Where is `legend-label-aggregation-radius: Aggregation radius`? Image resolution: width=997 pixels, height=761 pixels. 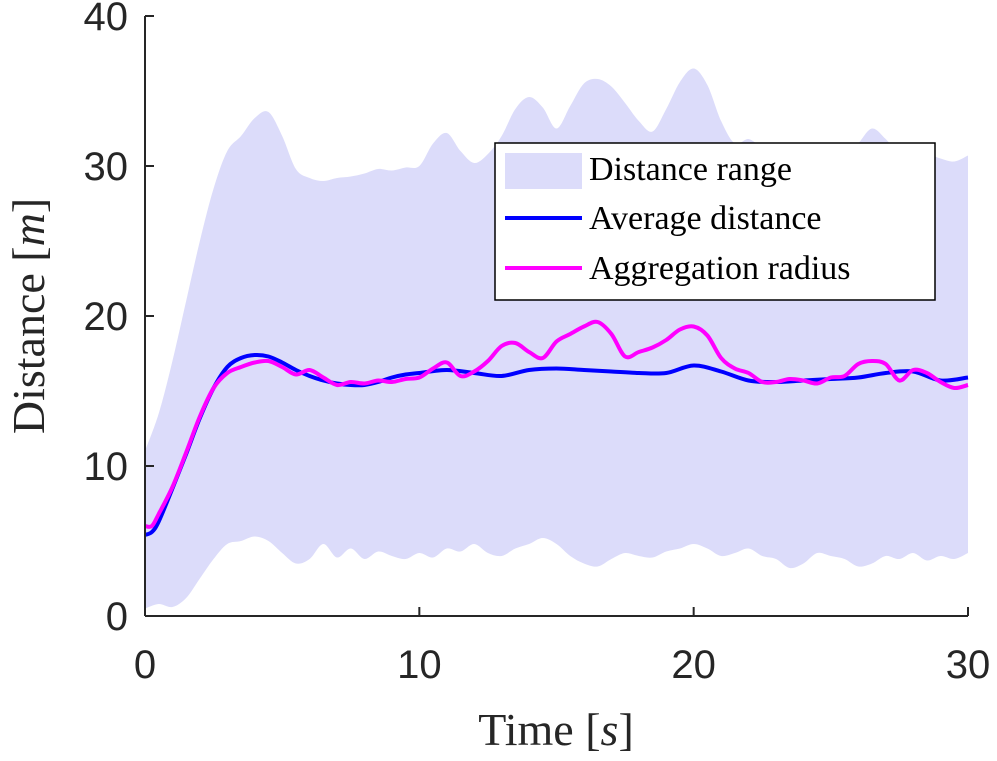 legend-label-aggregation-radius: Aggregation radius is located at coordinates (720, 268).